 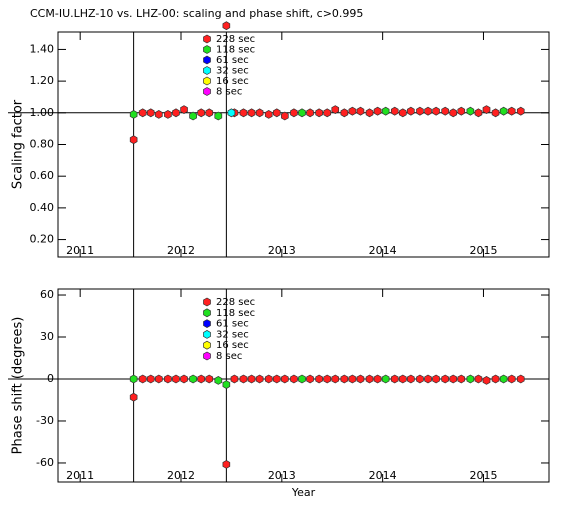 I want to click on x-tick-label: 2011, so click(x=80, y=250).